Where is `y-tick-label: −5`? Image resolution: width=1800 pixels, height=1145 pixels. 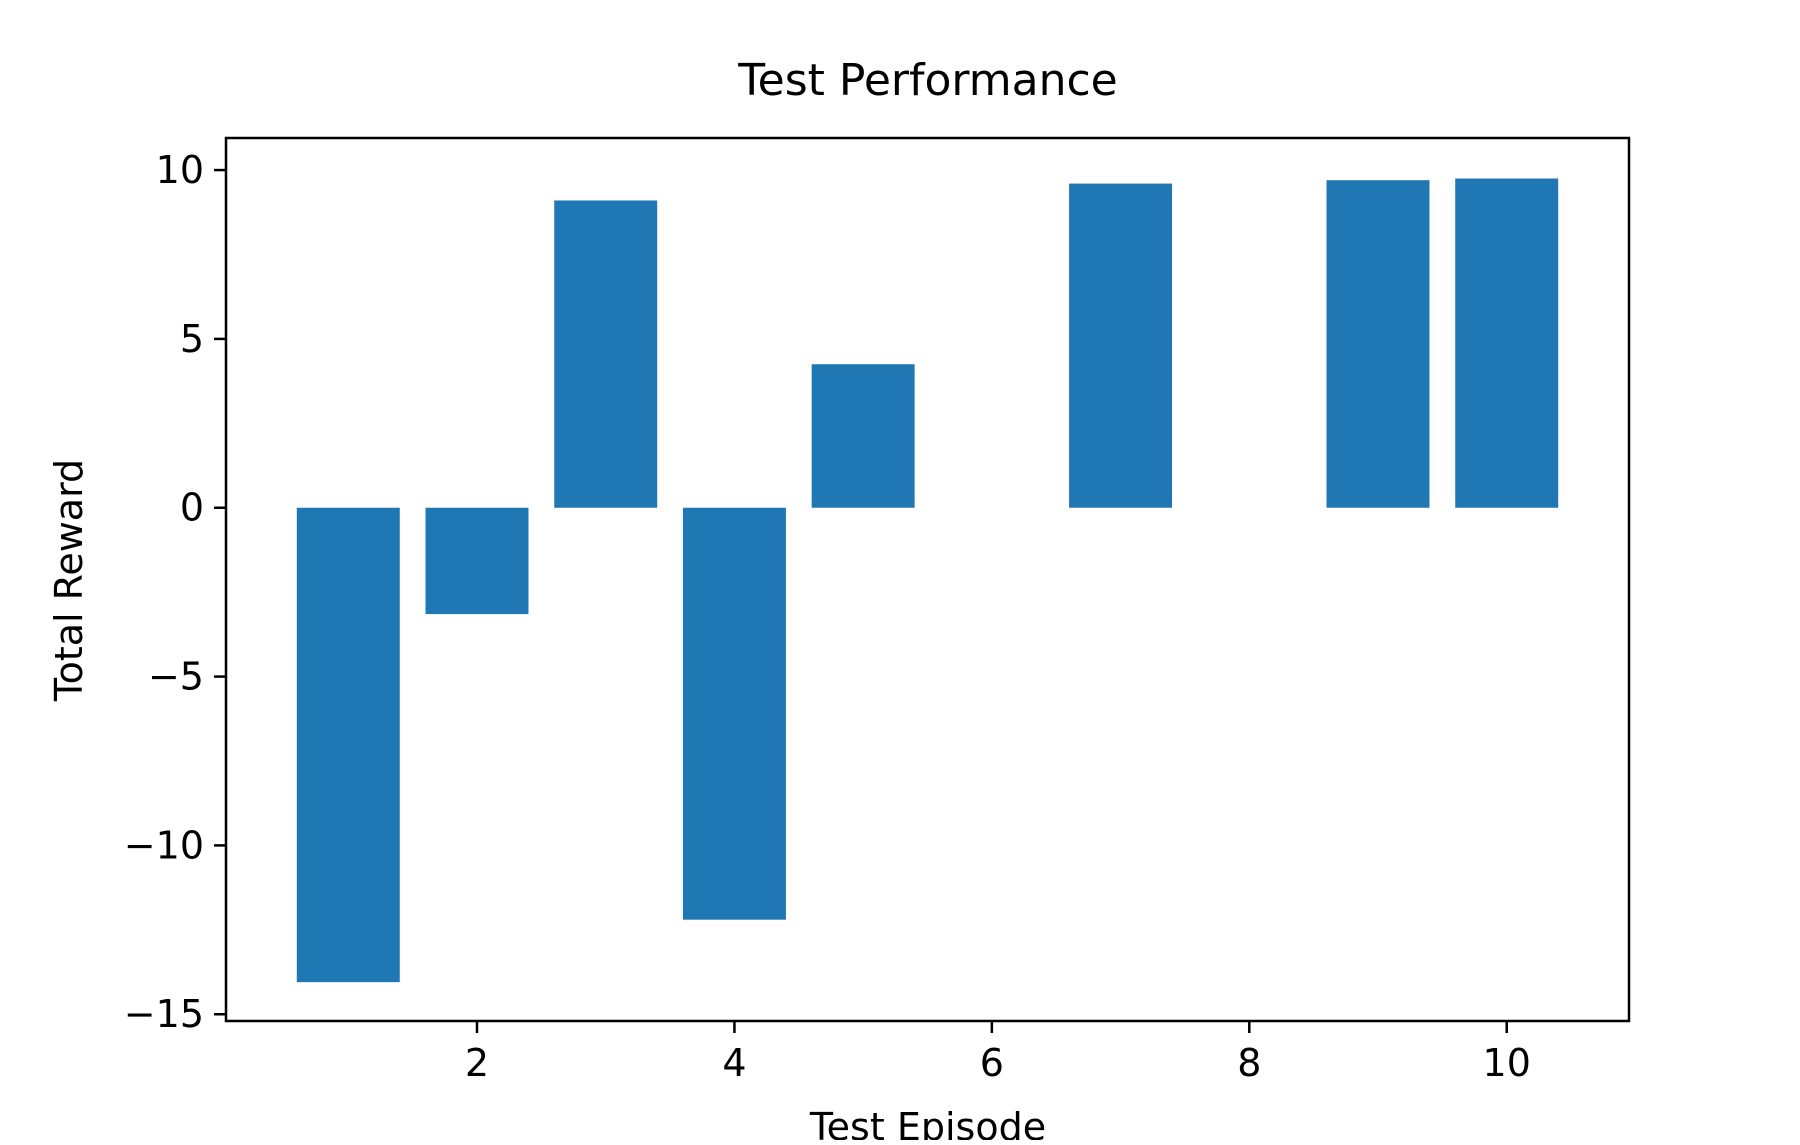 y-tick-label: −5 is located at coordinates (176, 677).